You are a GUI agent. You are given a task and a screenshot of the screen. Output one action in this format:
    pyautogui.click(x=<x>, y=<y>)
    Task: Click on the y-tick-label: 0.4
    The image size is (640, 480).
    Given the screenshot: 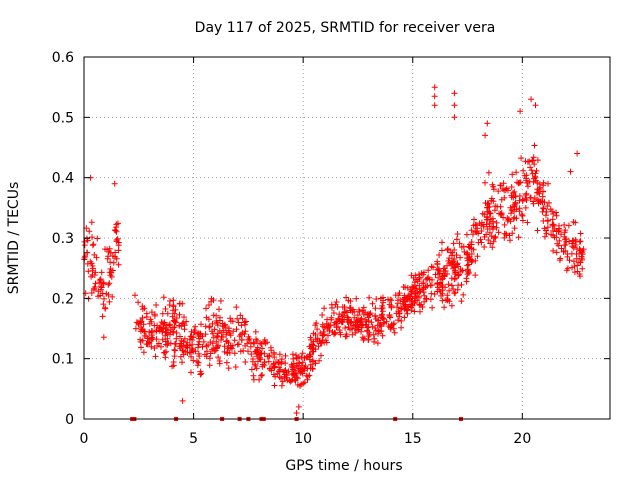 What is the action you would take?
    pyautogui.click(x=63, y=179)
    